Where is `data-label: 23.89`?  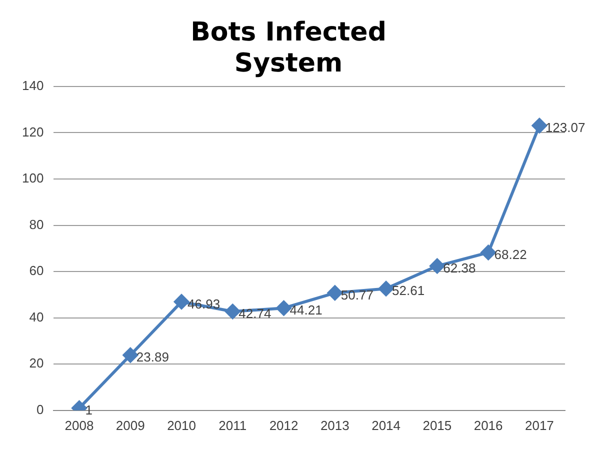 data-label: 23.89 is located at coordinates (152, 357).